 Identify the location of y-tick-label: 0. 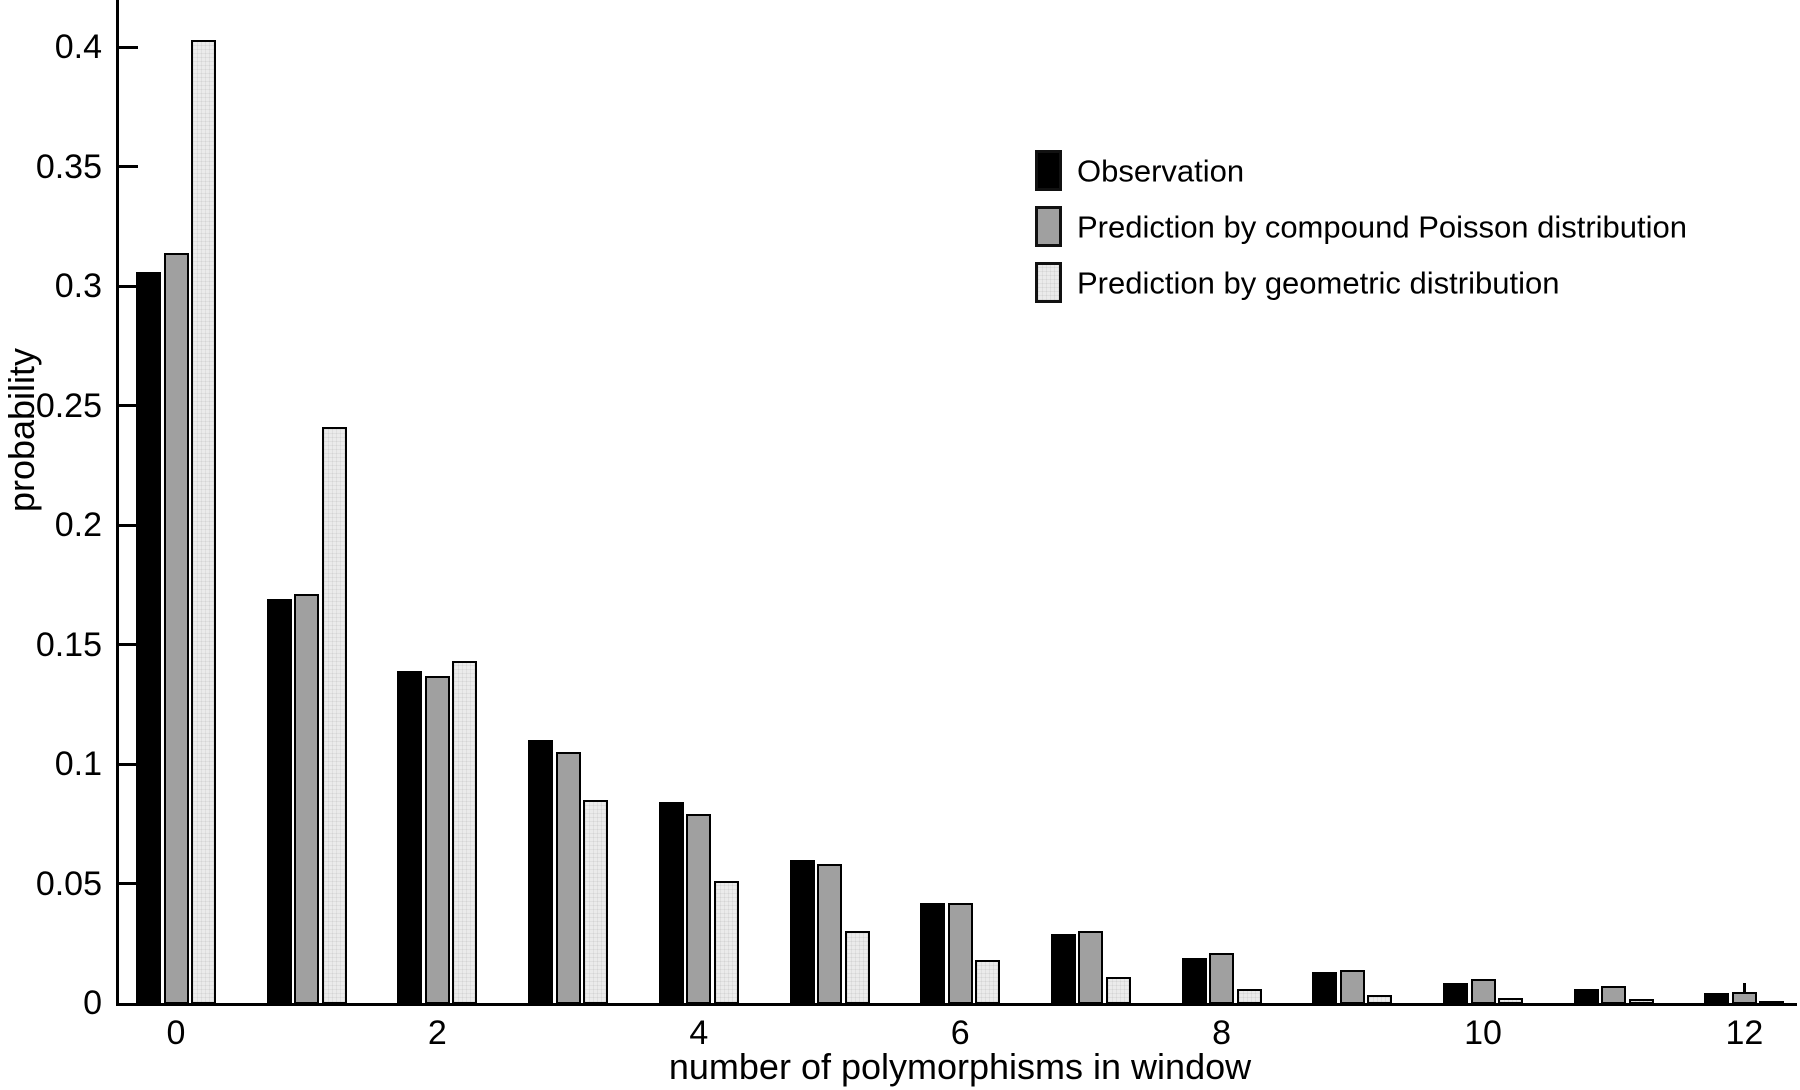
(92, 1003).